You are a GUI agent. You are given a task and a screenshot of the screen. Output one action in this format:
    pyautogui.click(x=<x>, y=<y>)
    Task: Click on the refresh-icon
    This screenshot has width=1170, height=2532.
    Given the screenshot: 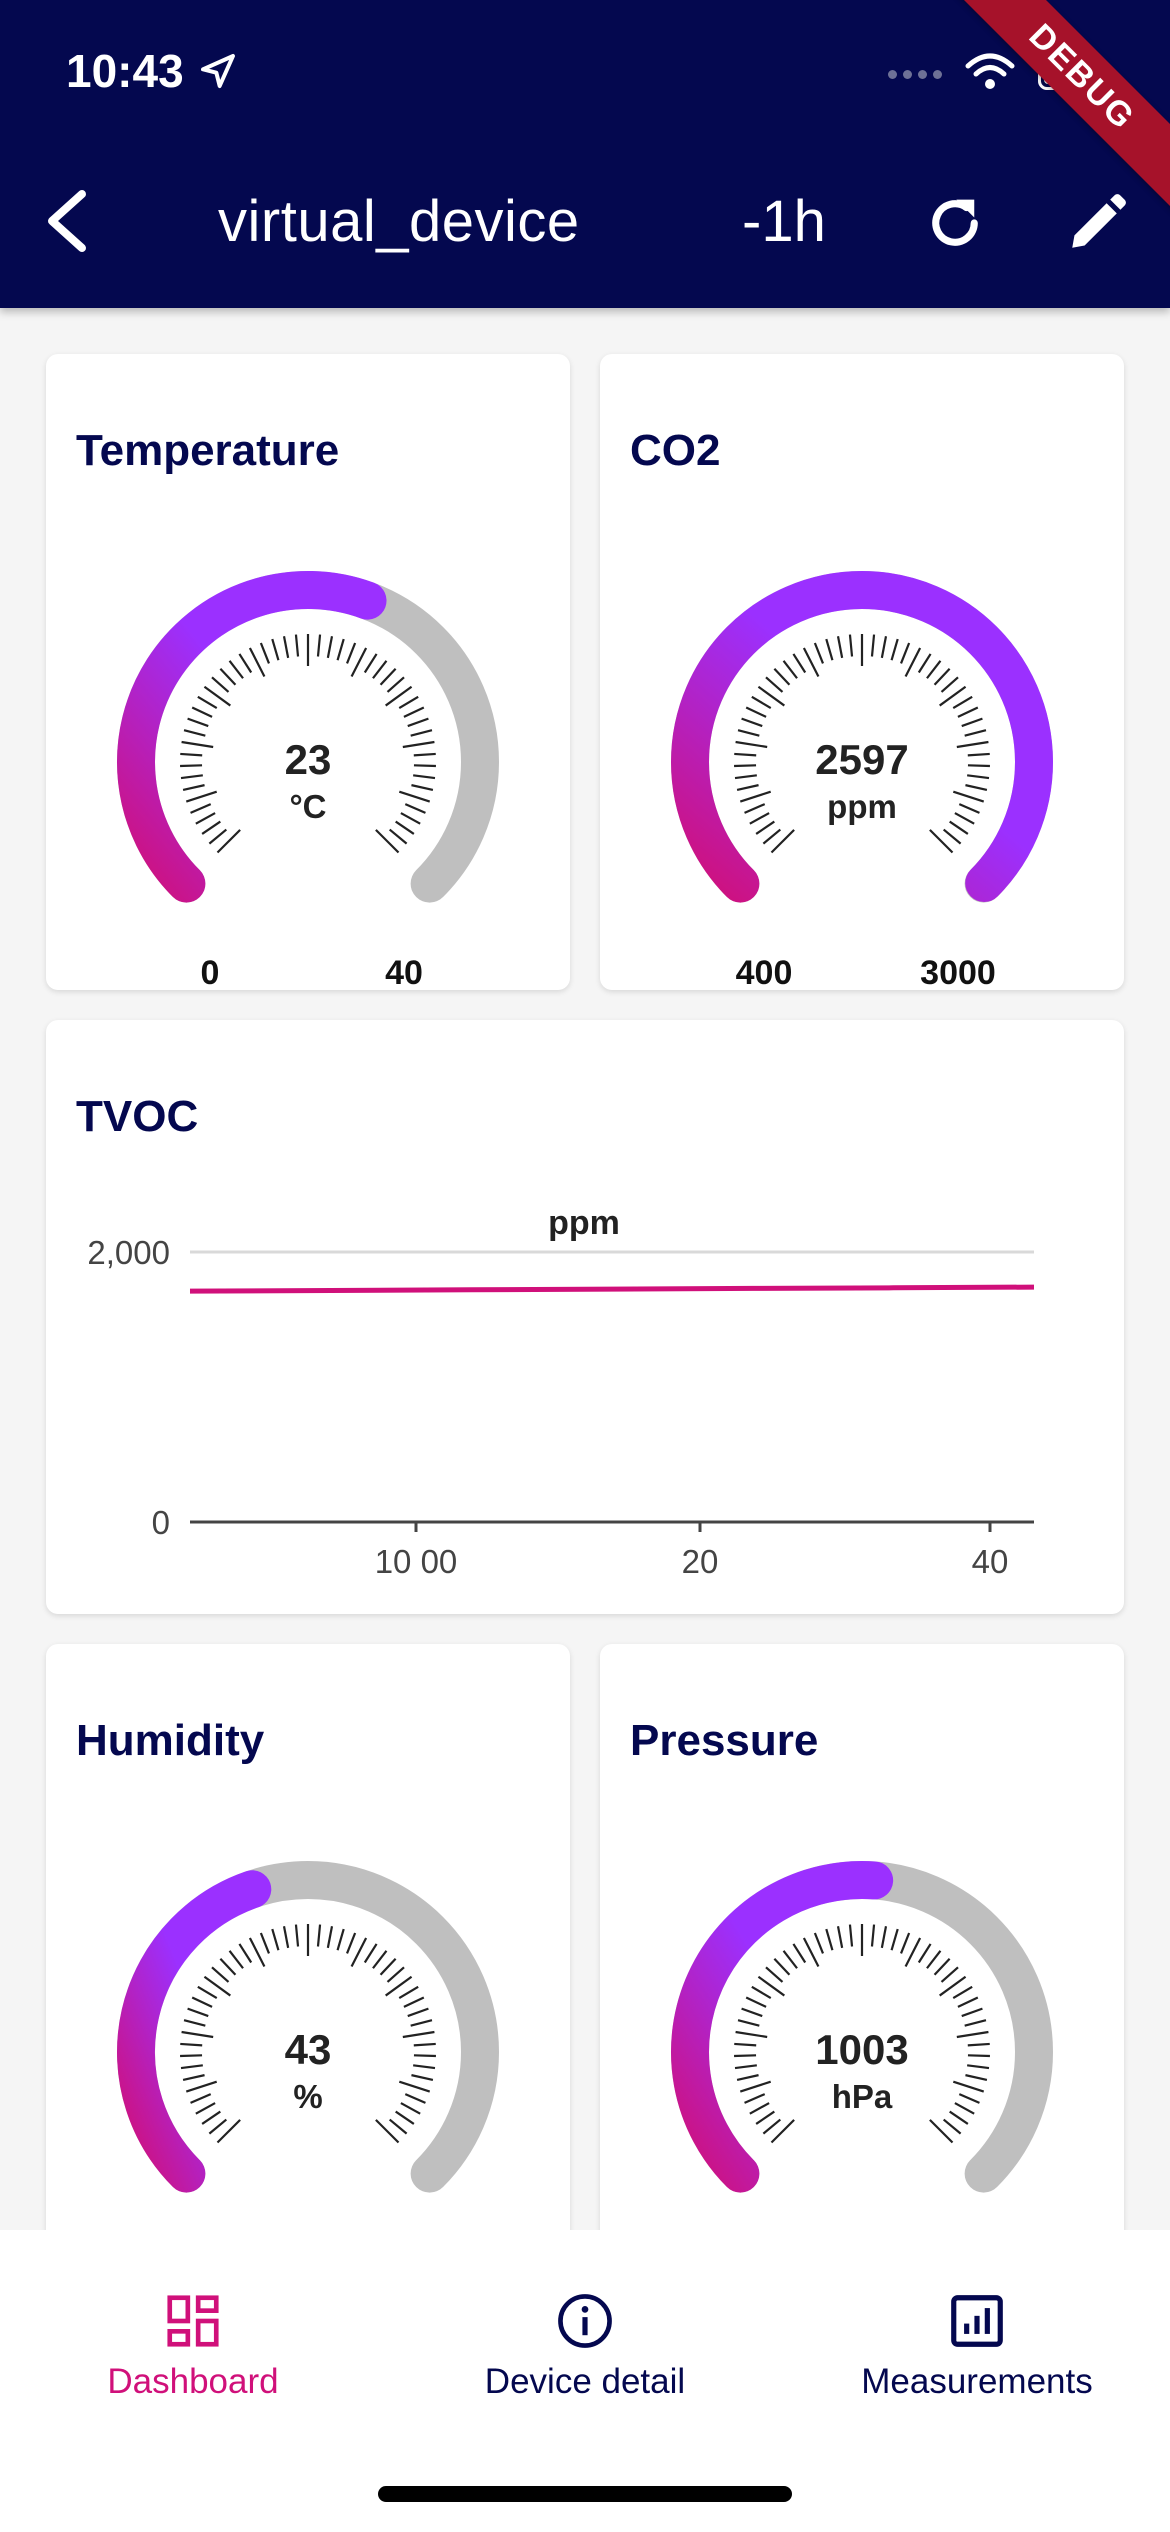 What is the action you would take?
    pyautogui.click(x=955, y=223)
    